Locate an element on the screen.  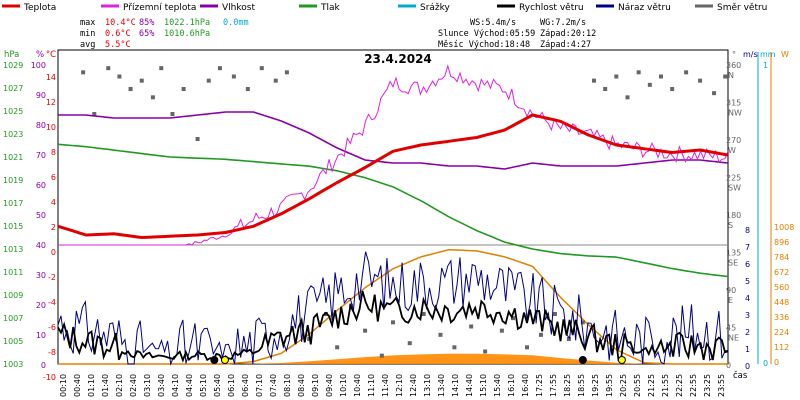
tick-pct: 100 is located at coordinates (38, 65).